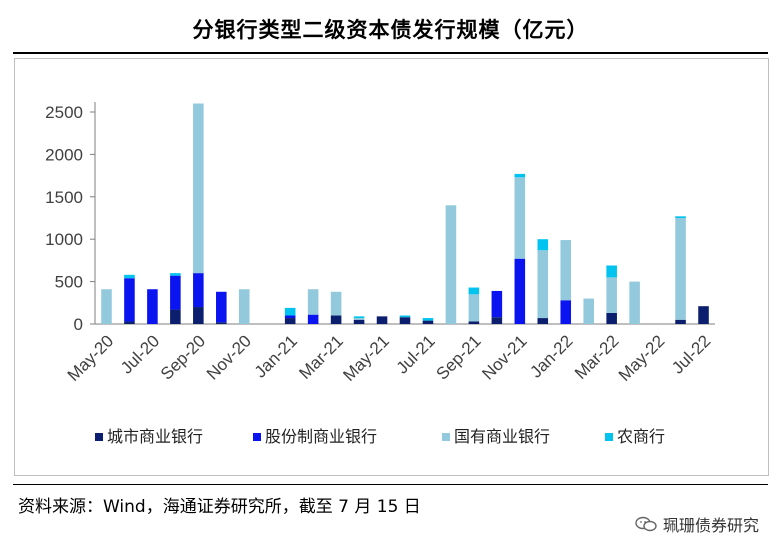 This screenshot has height=555, width=779. What do you see at coordinates (497, 304) in the screenshot?
I see `bar-Oct-21-s1` at bounding box center [497, 304].